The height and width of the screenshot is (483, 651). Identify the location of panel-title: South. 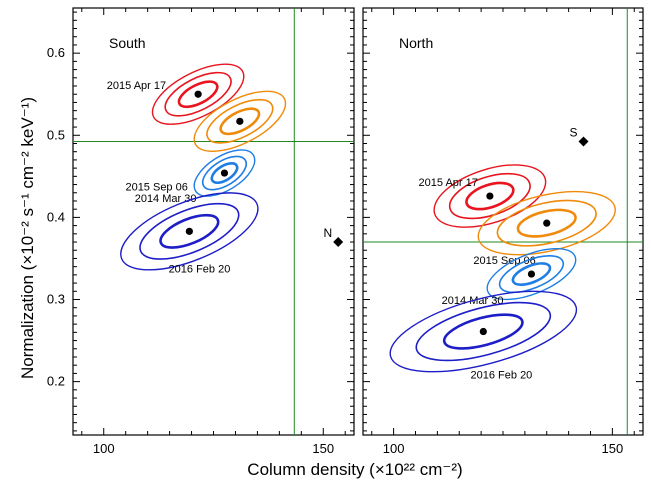
(127, 43).